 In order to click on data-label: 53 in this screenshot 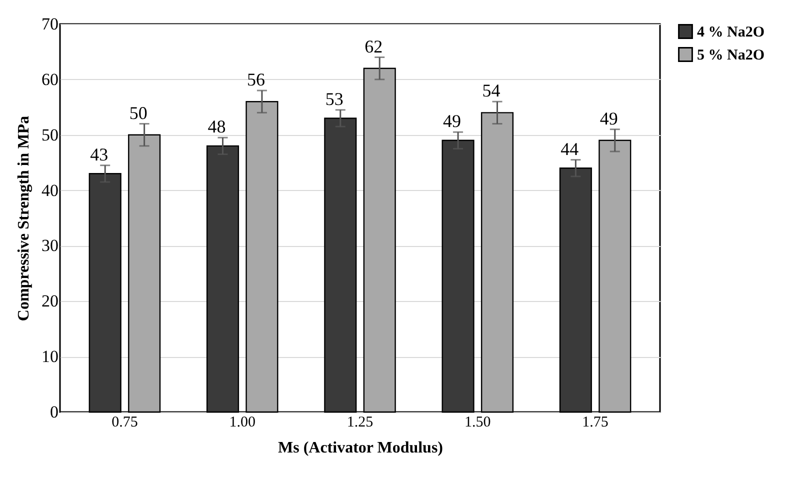, I will do `click(334, 98)`.